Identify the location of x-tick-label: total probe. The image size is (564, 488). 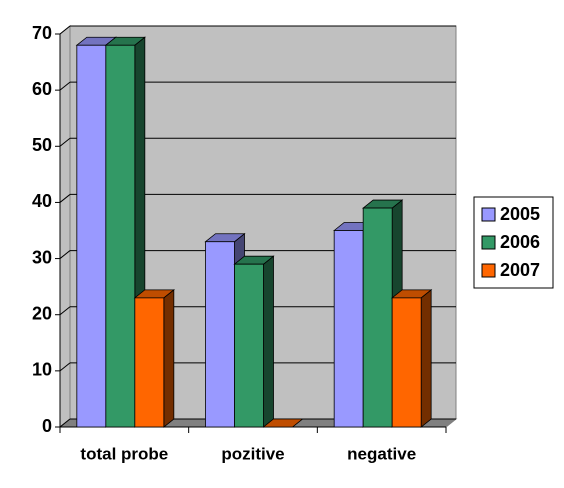
(124, 453).